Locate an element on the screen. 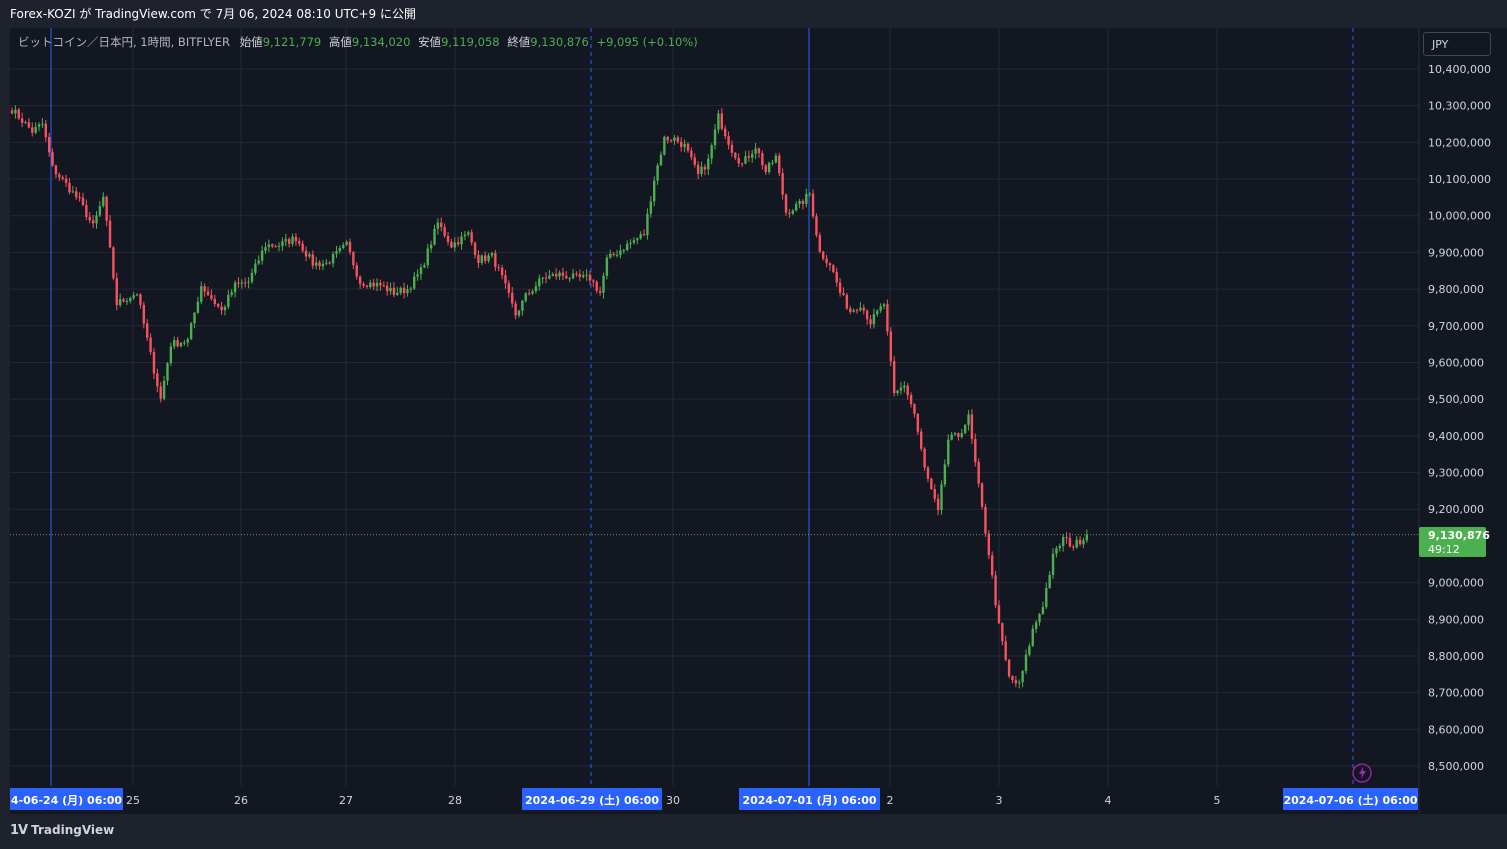  tradingview-logo: 𝟭𝗩 TradingView is located at coordinates (62, 830).